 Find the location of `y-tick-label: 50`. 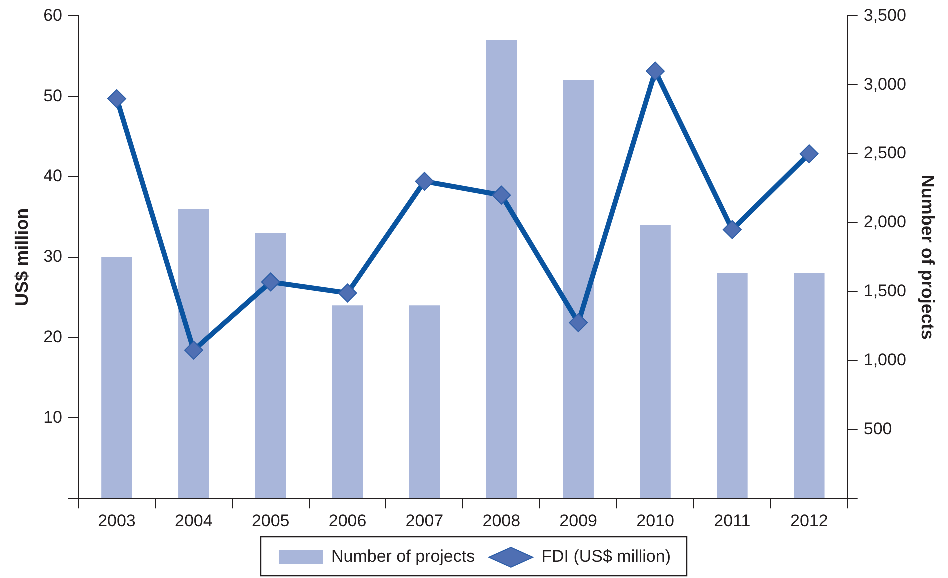

y-tick-label: 50 is located at coordinates (53, 96).